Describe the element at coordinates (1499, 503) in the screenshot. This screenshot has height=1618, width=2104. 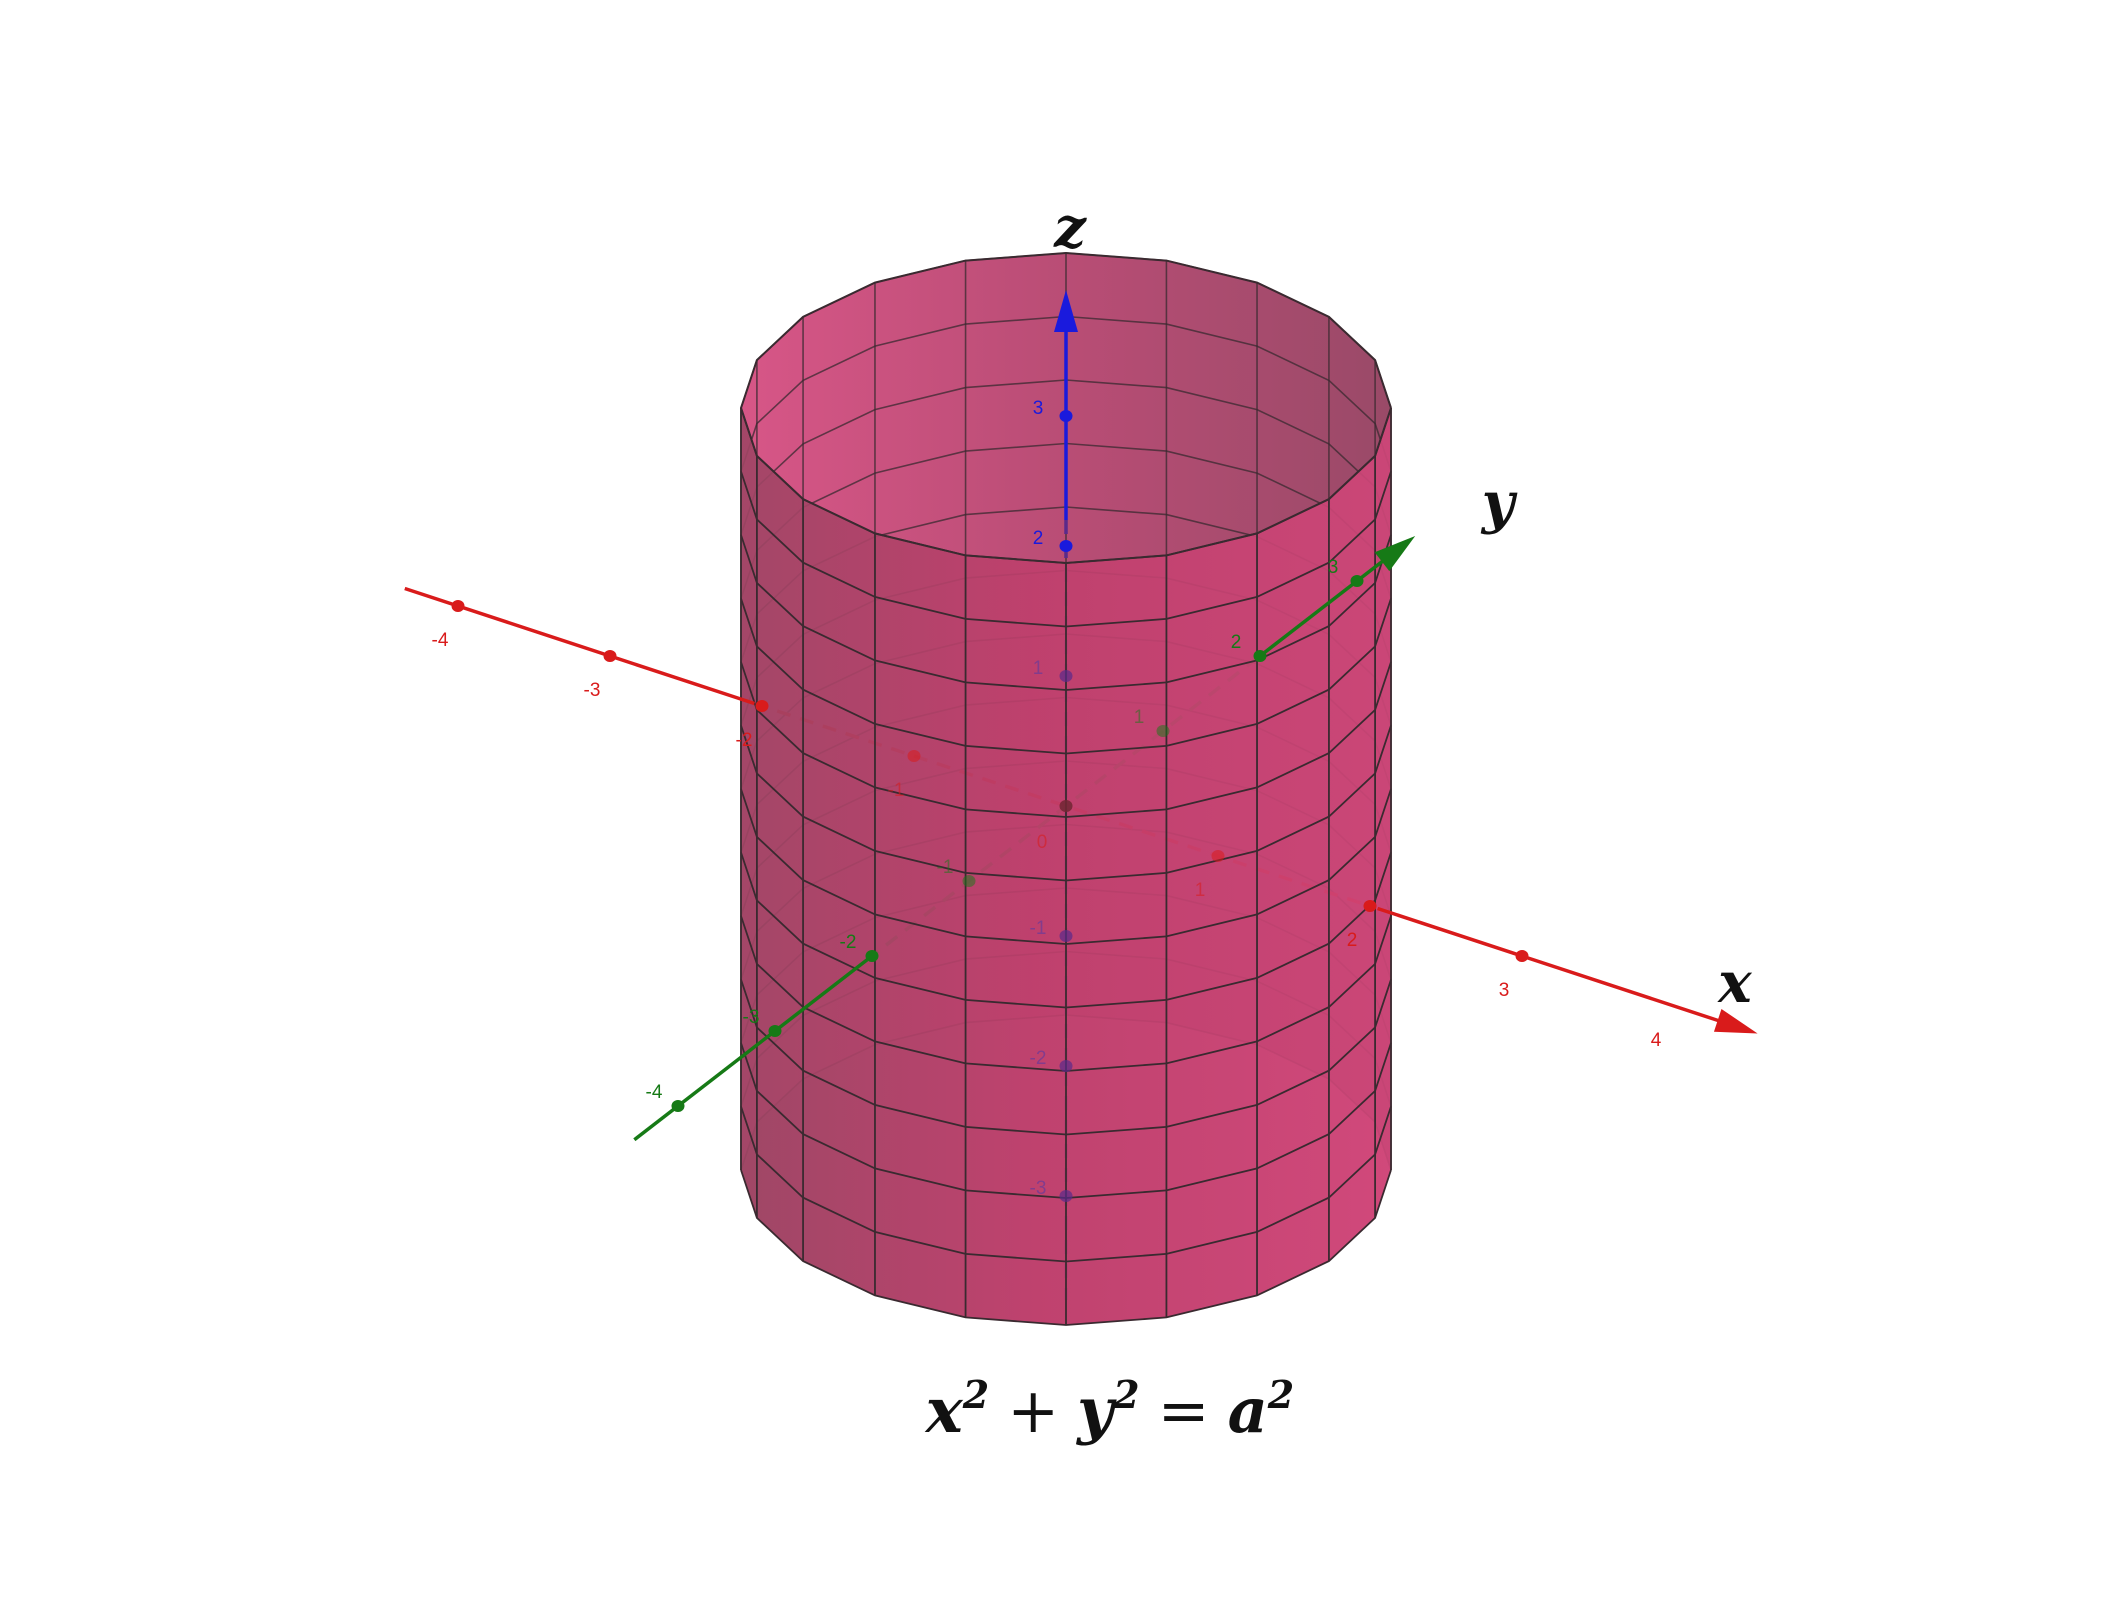
I see `y-axis-name: y` at that location.